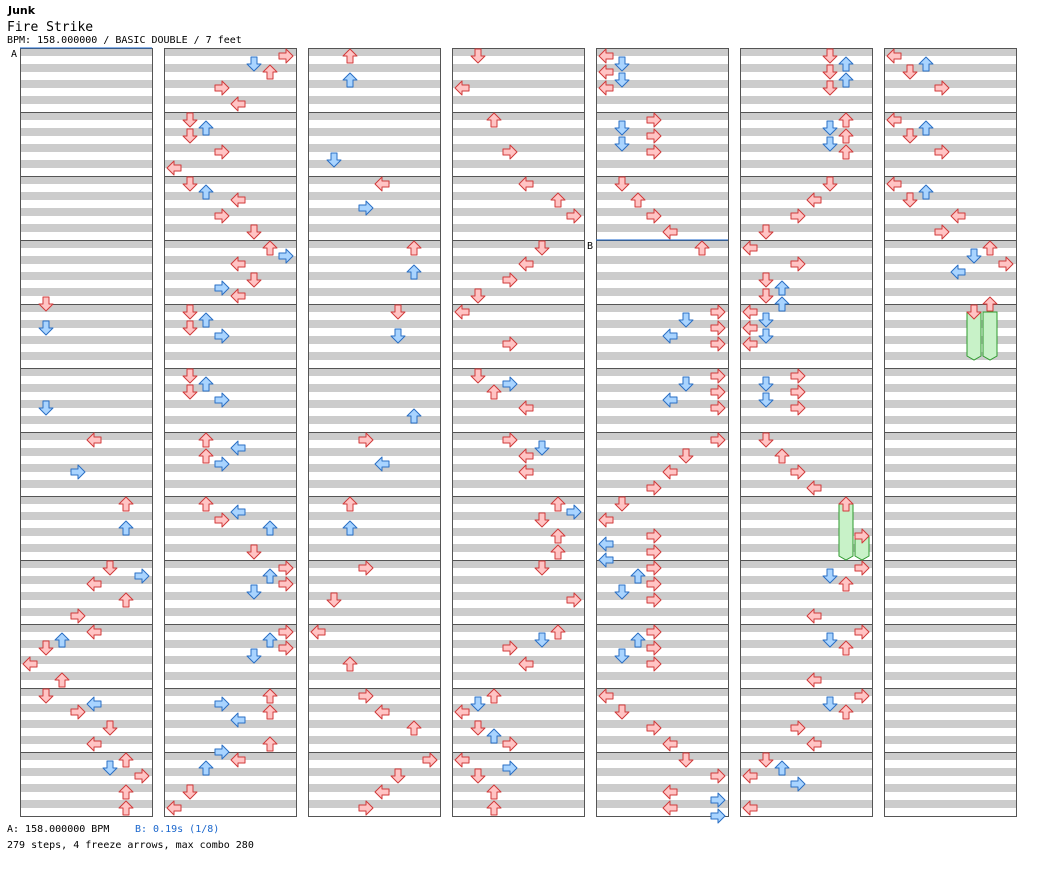 The image size is (1040, 876). Describe the element at coordinates (14, 54) in the screenshot. I see `bpm-marker-label: A` at that location.